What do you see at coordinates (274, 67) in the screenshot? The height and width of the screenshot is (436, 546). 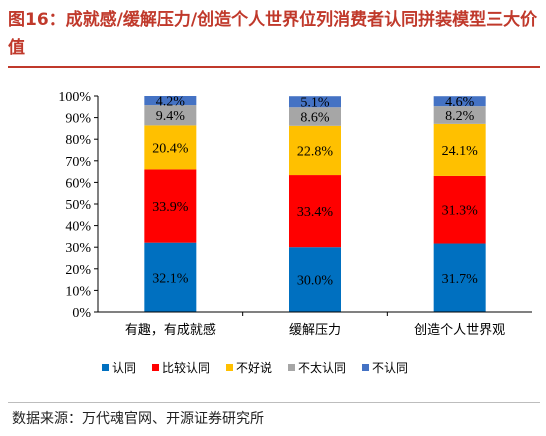 I see `title-divider` at bounding box center [274, 67].